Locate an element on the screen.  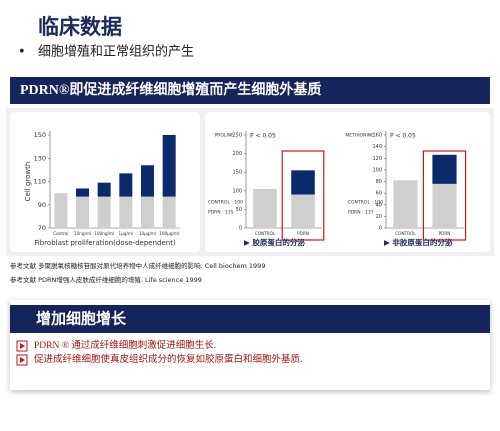
y-tick-label: 250 is located at coordinates (237, 136).